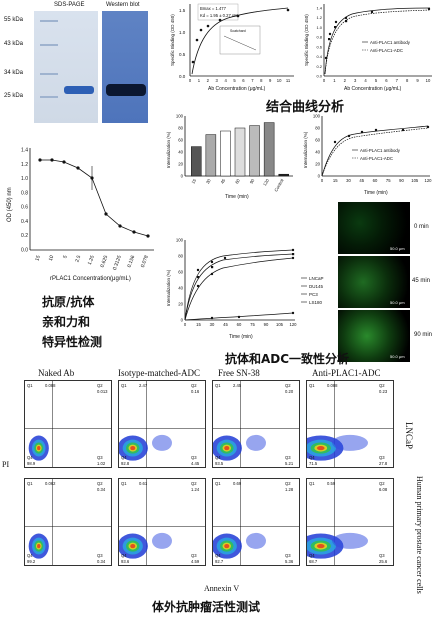 The height and width of the screenshot is (622, 438). Describe the element at coordinates (243, 80) in the screenshot. I see `x-tick-label: 6` at that location.